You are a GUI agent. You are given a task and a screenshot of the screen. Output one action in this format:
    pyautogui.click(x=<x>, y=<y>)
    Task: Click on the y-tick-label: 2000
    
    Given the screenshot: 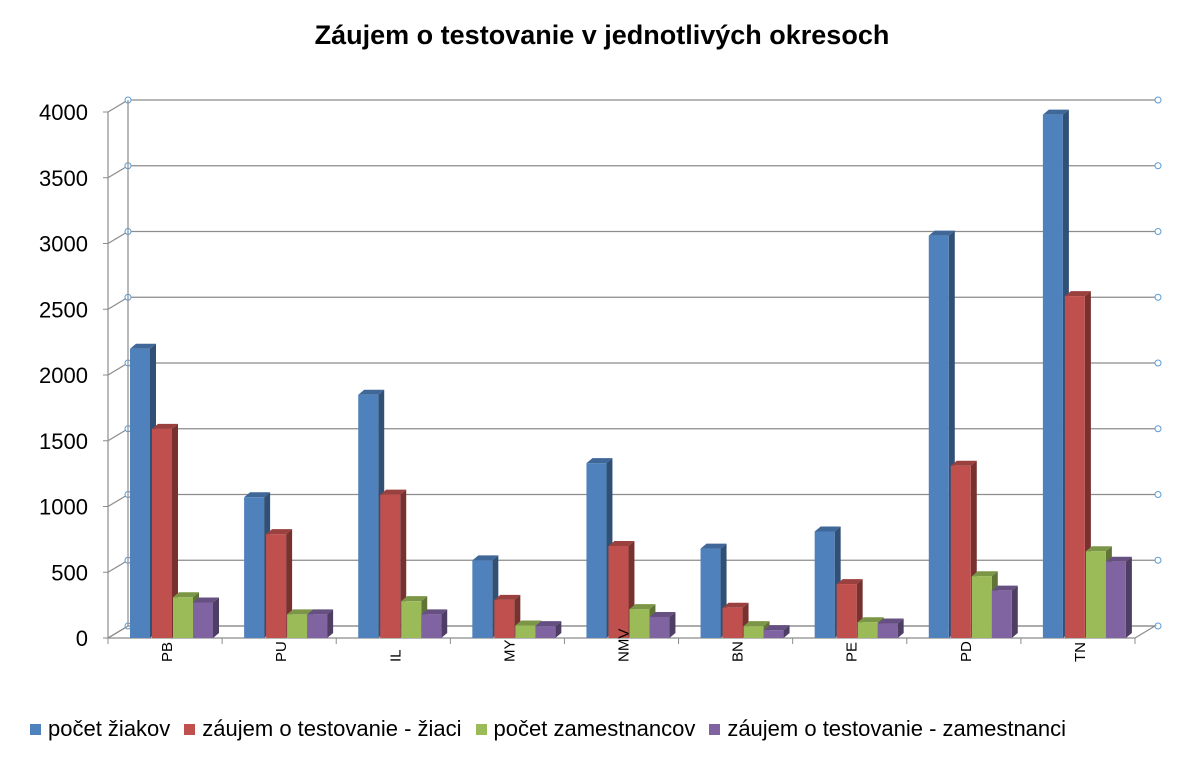 What is the action you would take?
    pyautogui.click(x=63, y=375)
    